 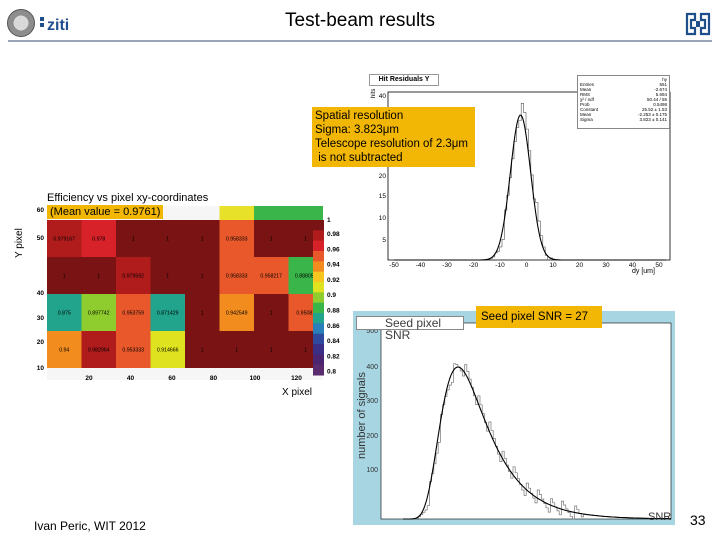 I want to click on efficiency-cell-label: 0.942549, so click(x=237, y=314).